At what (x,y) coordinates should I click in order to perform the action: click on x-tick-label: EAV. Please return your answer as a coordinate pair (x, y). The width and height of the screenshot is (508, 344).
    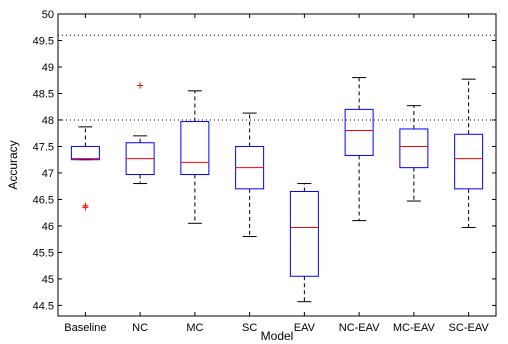
    Looking at the image, I should click on (305, 328).